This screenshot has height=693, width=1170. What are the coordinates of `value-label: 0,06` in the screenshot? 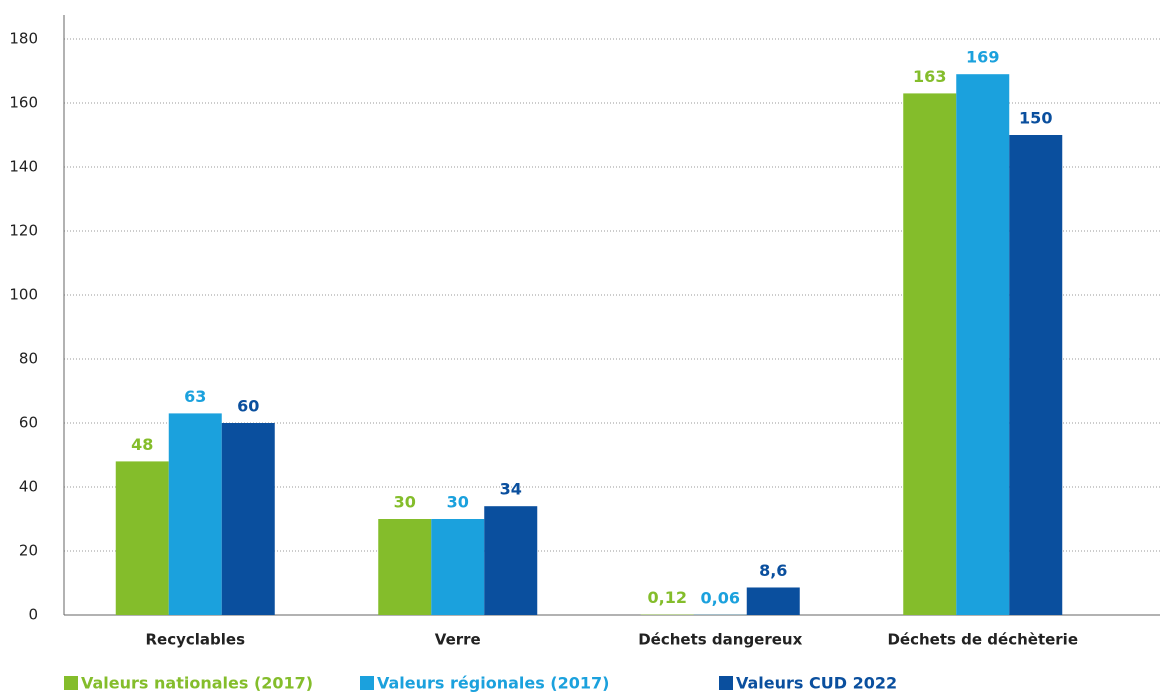 It's located at (720, 597).